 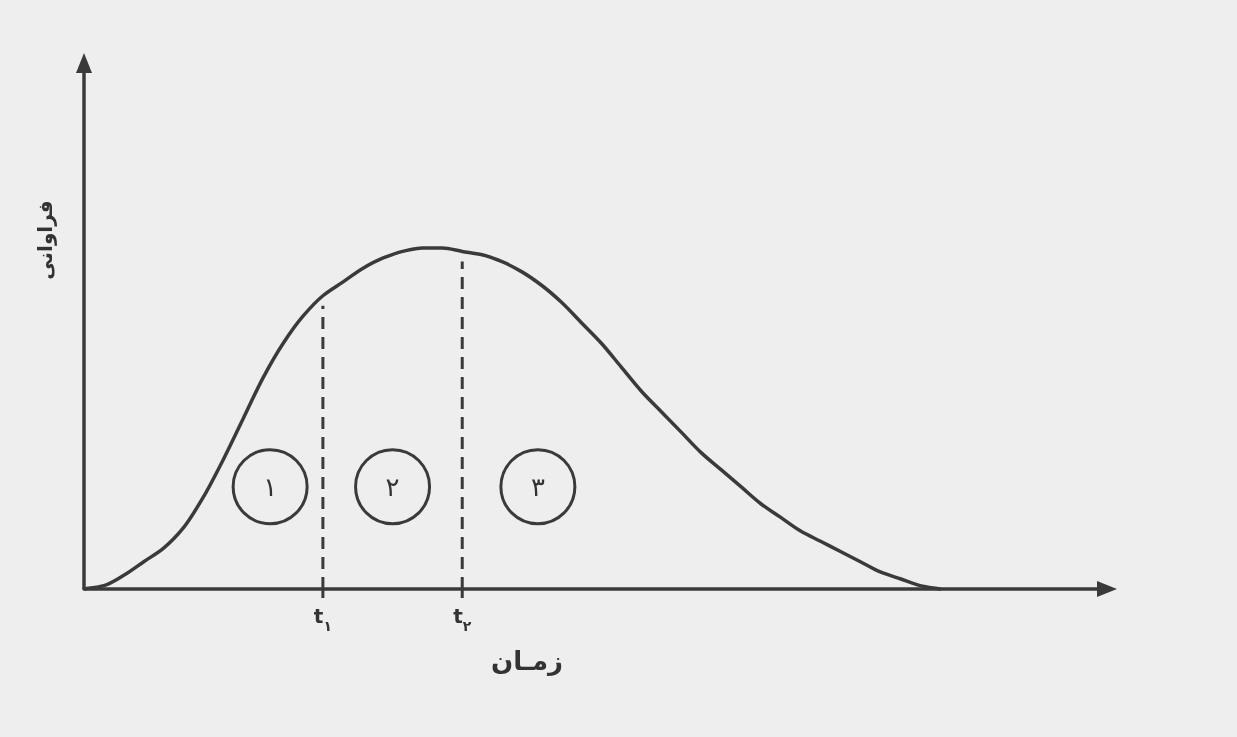 I want to click on y-axis-title: فراوانی, so click(x=45, y=240).